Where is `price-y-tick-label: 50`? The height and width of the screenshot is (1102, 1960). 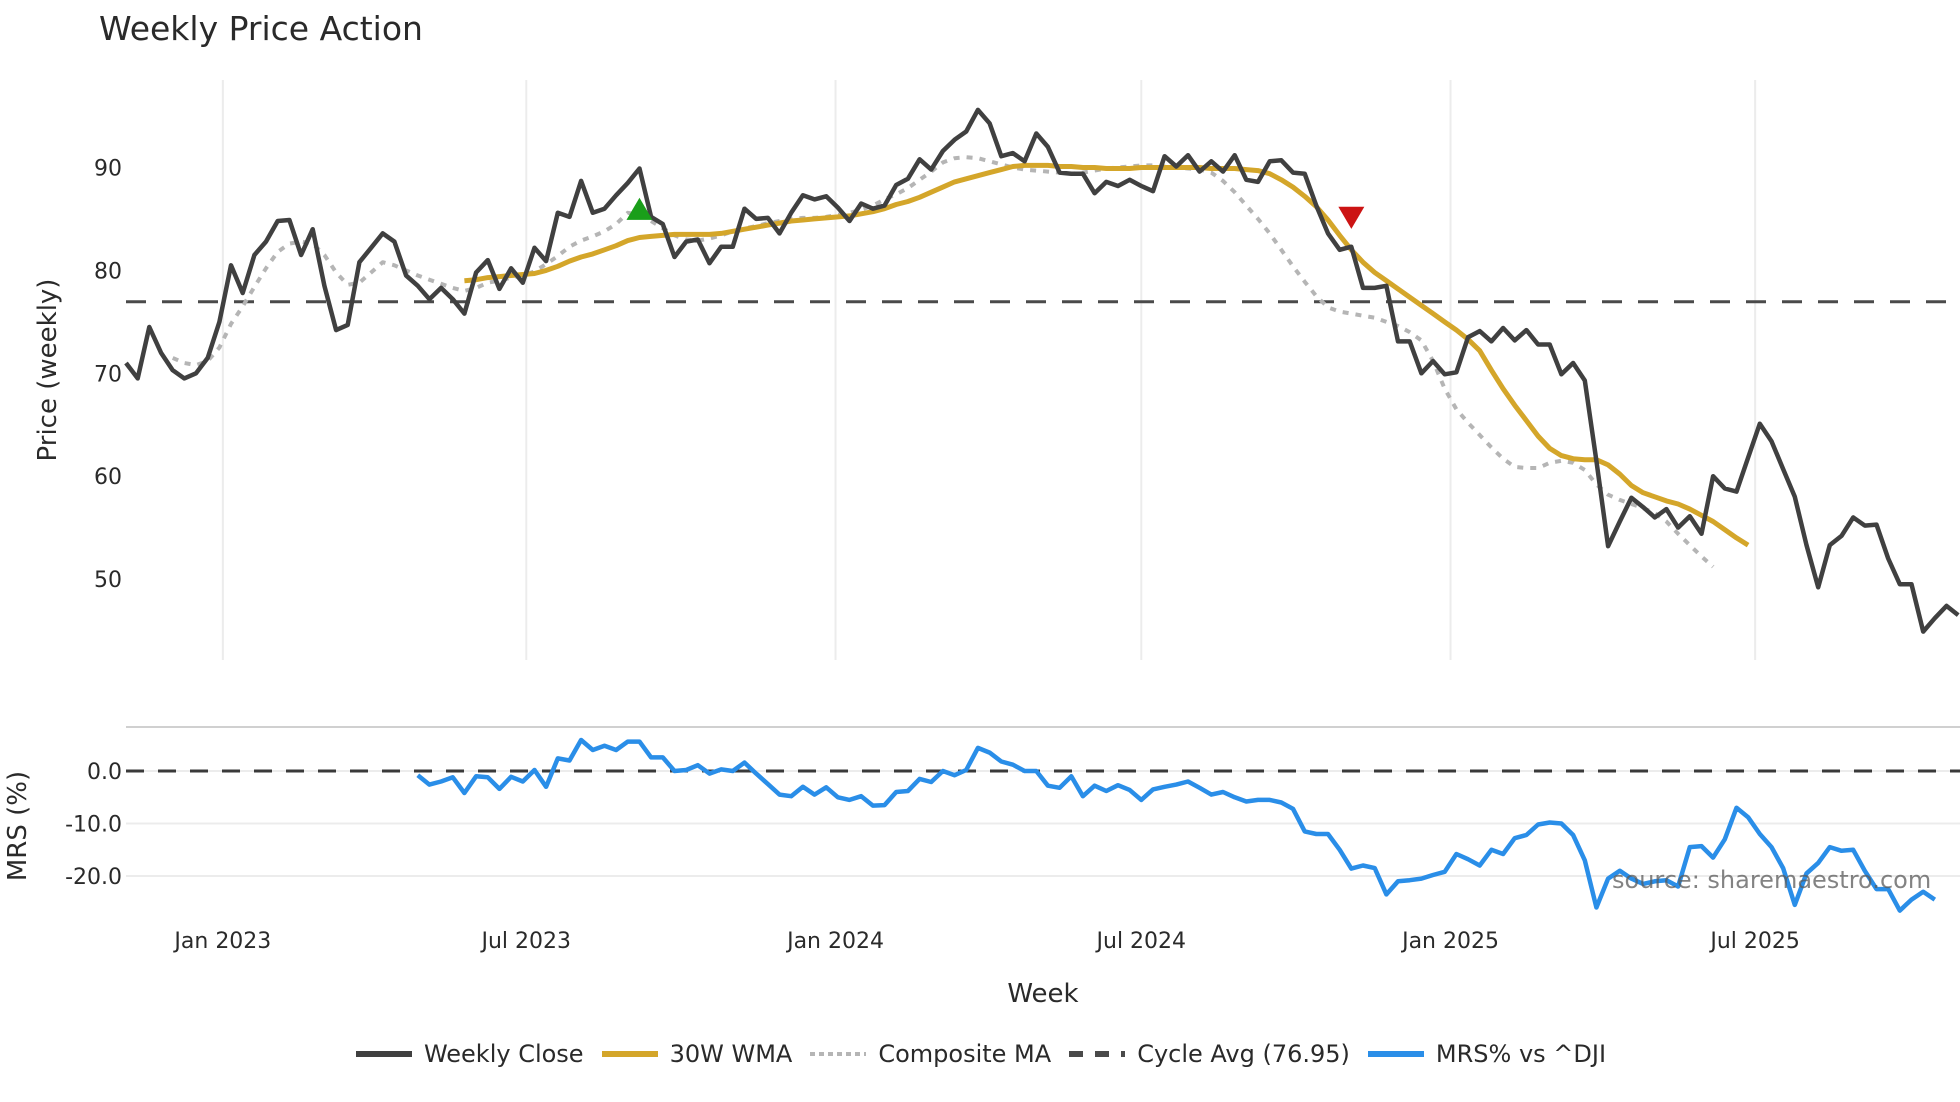 price-y-tick-label: 50 is located at coordinates (108, 580).